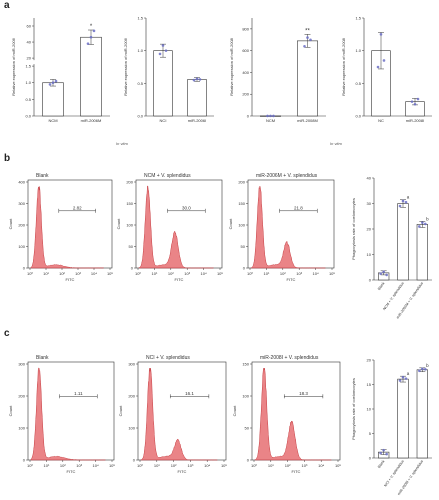 The width and height of the screenshot is (439, 500). Describe the element at coordinates (336, 143) in the screenshot. I see `footnote-in-vitro-right: In vitro` at that location.